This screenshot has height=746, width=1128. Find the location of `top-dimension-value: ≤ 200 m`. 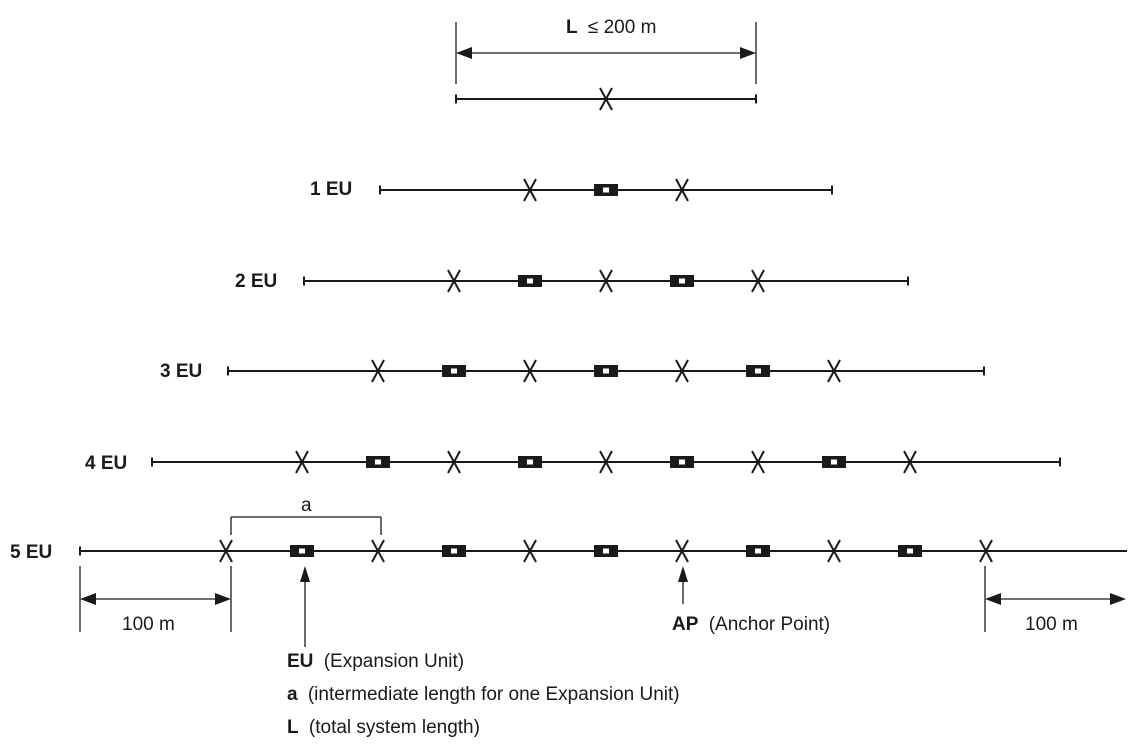

top-dimension-value: ≤ 200 m is located at coordinates (622, 27).